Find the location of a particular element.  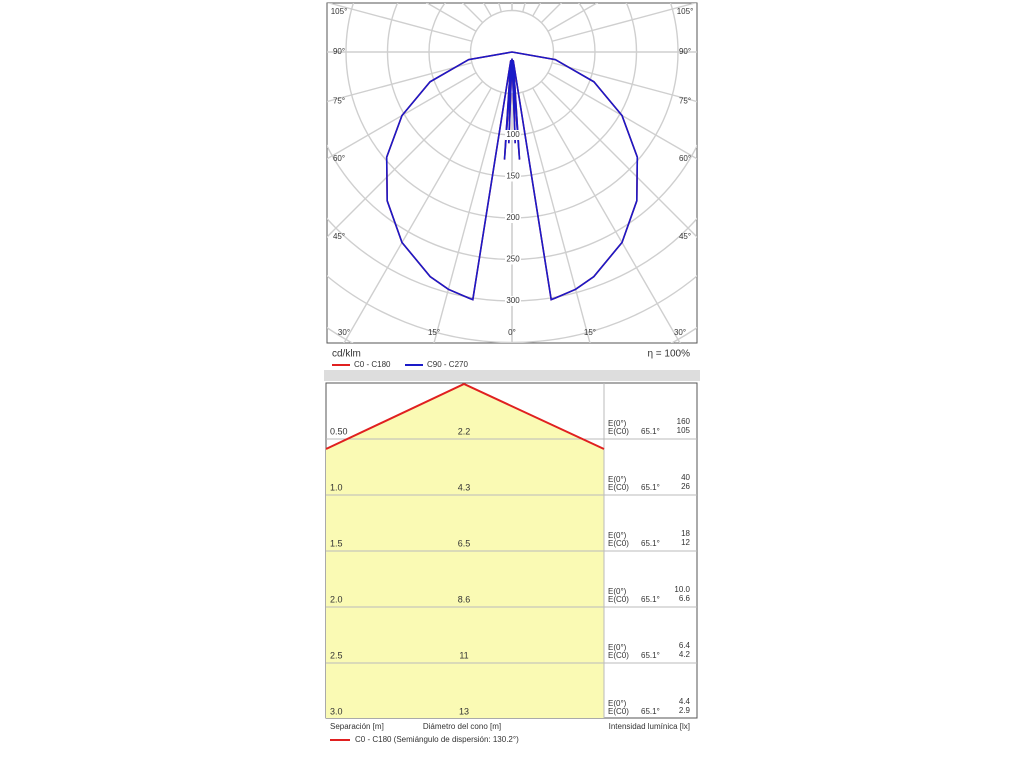

diameter: 4.3 is located at coordinates (464, 487).